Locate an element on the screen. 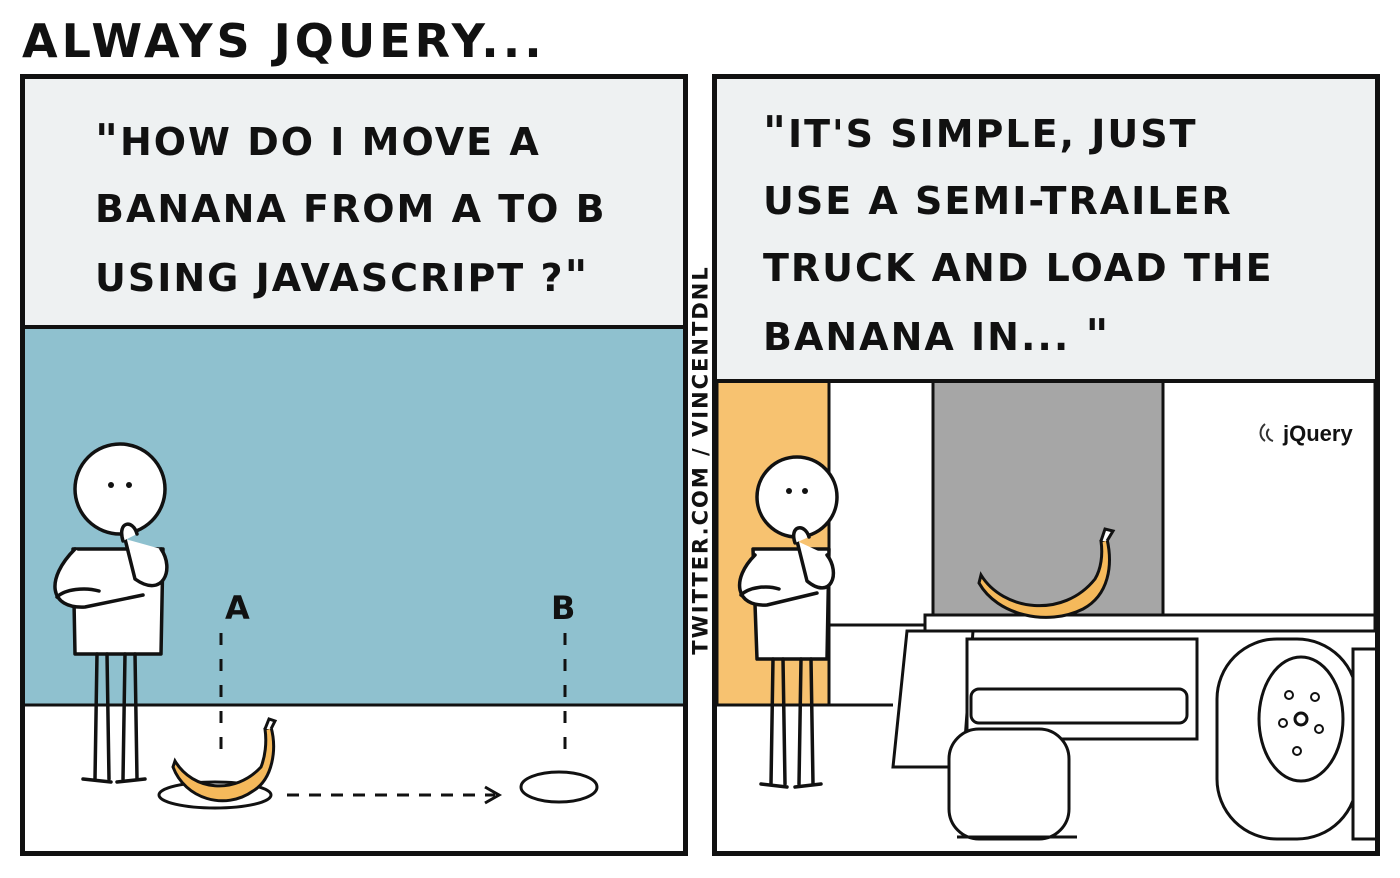 This screenshot has height=878, width=1400. arrow-head-icon is located at coordinates (493, 795).